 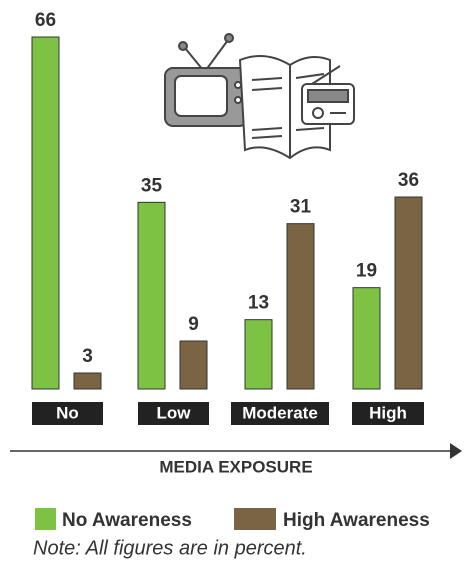 What do you see at coordinates (87, 356) in the screenshot?
I see `value-label: 3` at bounding box center [87, 356].